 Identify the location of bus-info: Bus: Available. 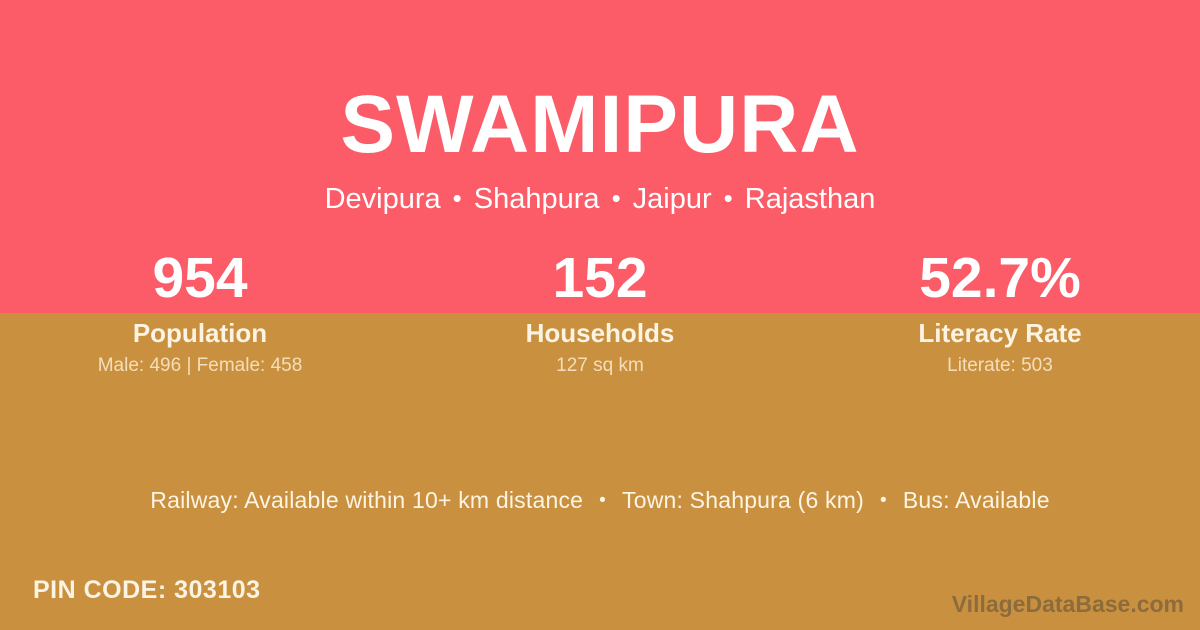
(976, 500).